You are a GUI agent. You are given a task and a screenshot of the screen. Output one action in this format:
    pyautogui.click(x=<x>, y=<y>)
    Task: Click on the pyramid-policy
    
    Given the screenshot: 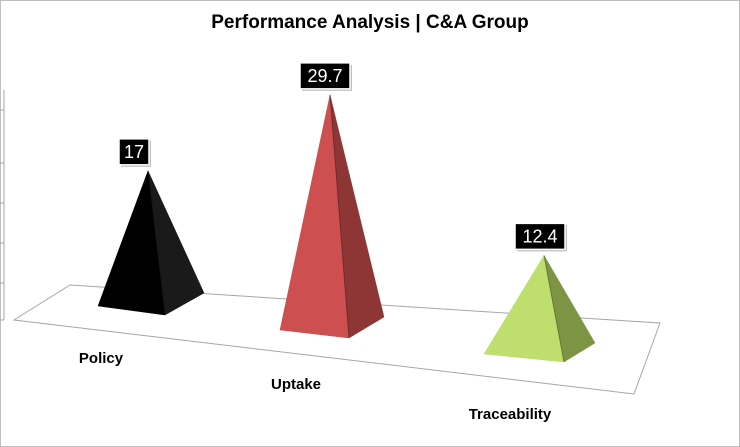 What is the action you would take?
    pyautogui.click(x=151, y=243)
    